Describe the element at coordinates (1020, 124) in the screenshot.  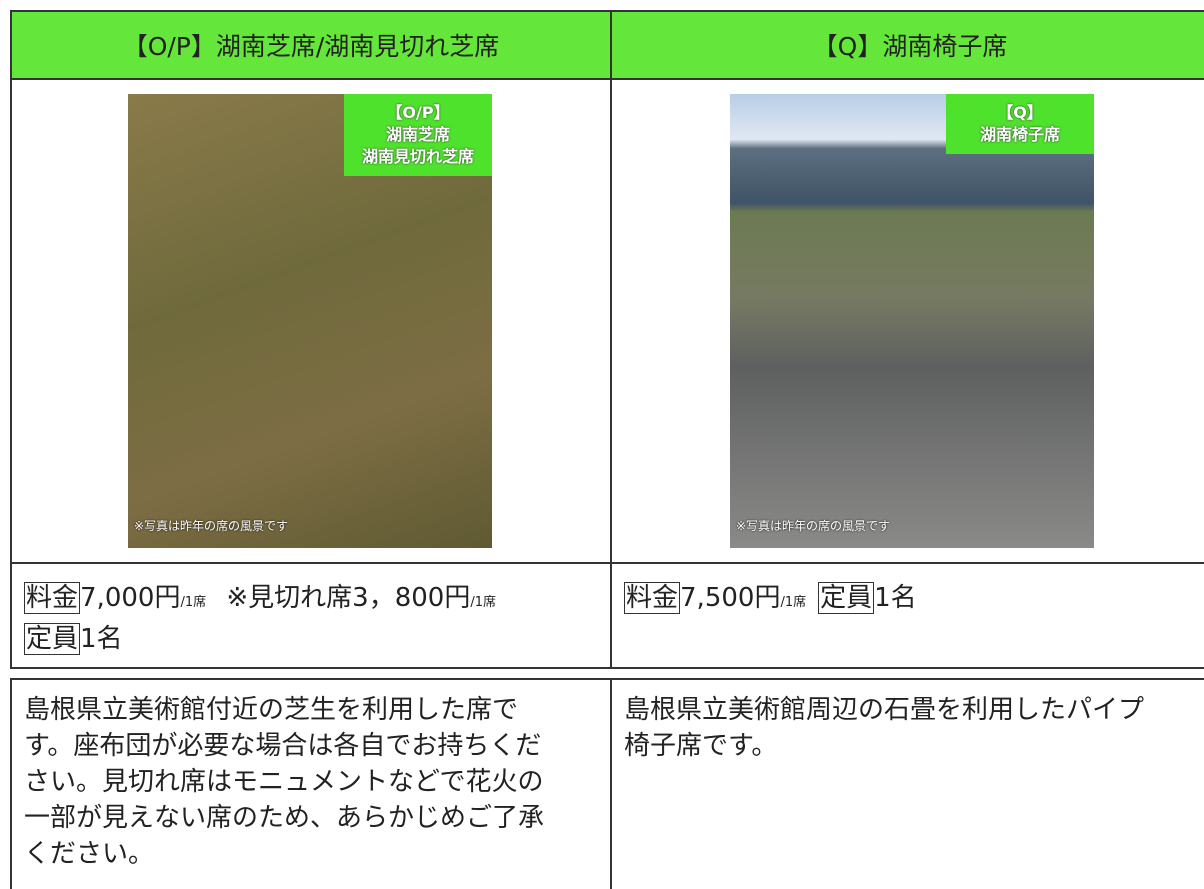
I see `photo-label: 【Q】湖南椅子席` at that location.